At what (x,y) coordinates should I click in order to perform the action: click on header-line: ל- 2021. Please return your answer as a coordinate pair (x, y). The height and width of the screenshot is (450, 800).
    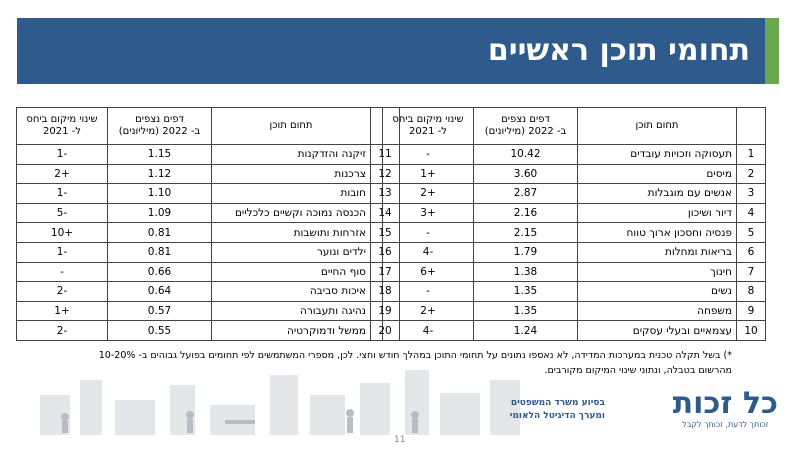
    Looking at the image, I should click on (428, 131).